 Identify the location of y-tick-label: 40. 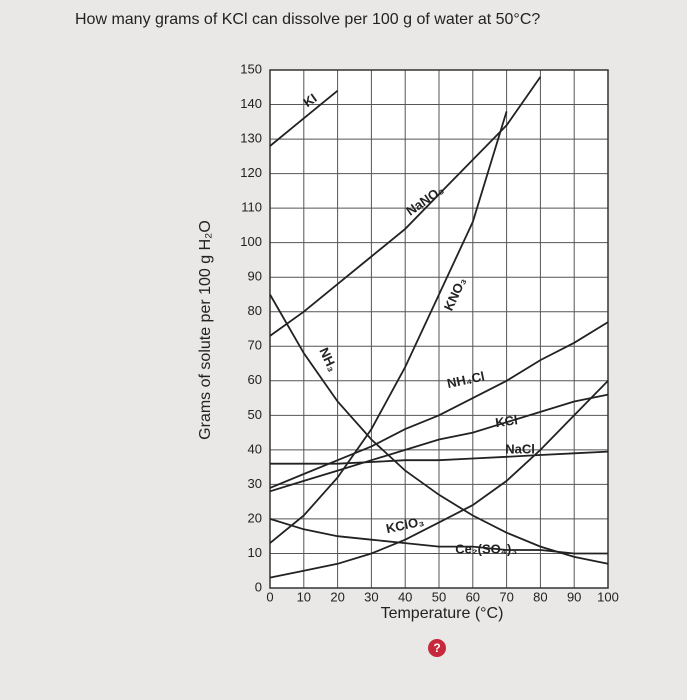
(255, 448).